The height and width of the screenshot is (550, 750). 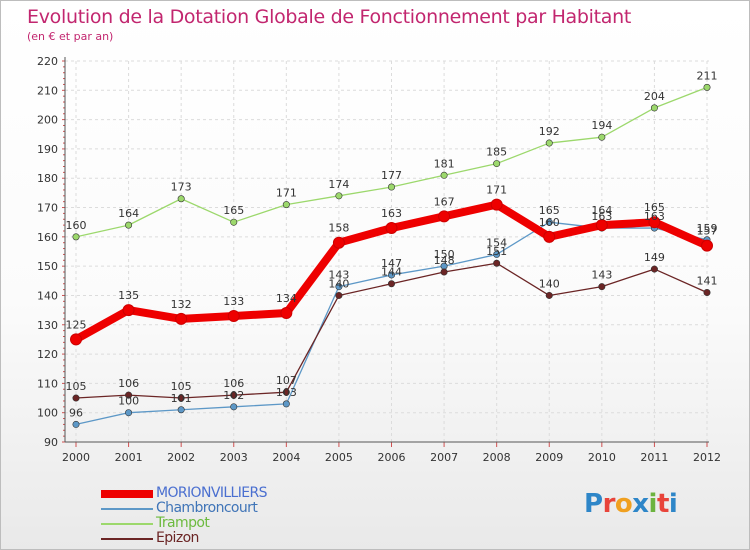 I want to click on y-tick-label: 220, so click(x=47, y=61).